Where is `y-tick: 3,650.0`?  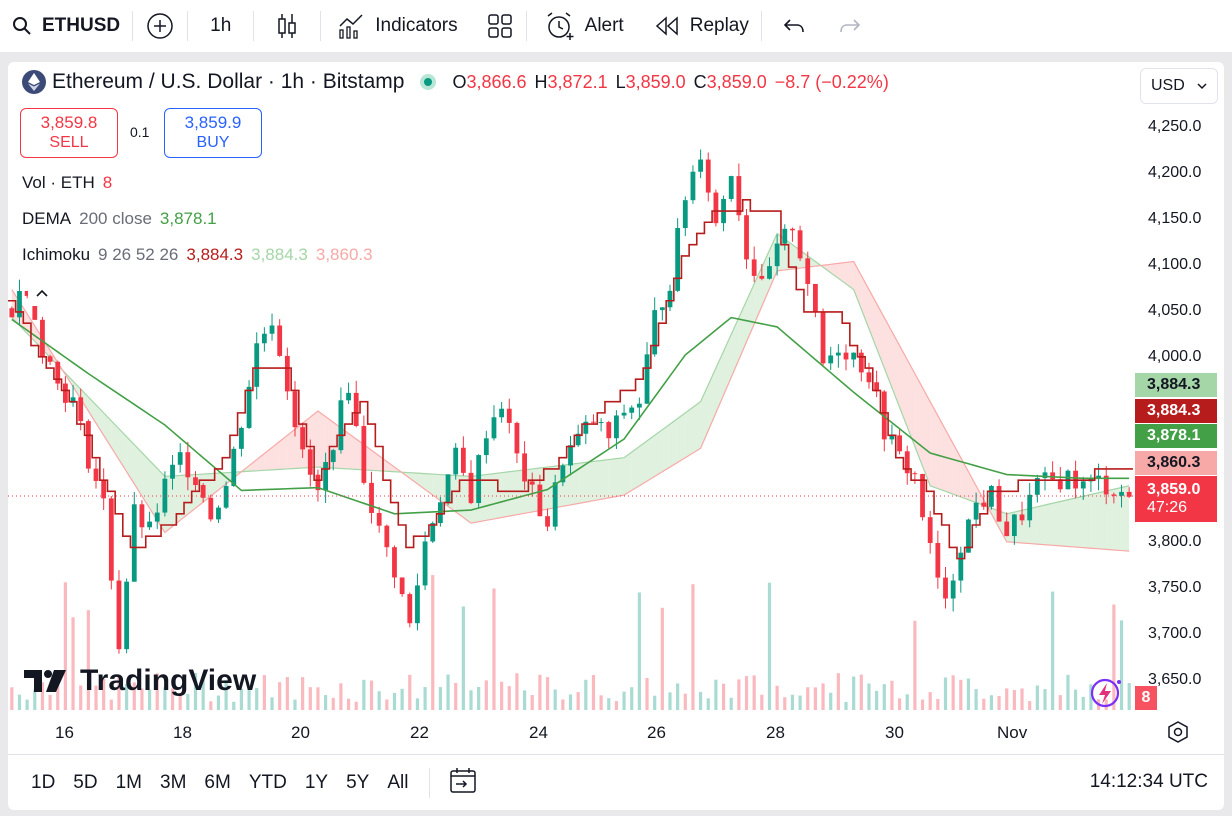
y-tick: 3,650.0 is located at coordinates (1175, 679).